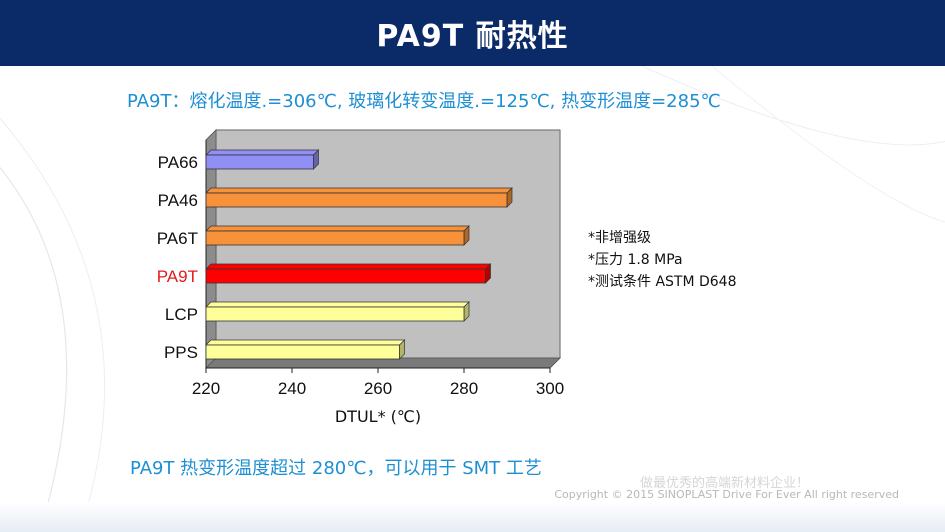 The image size is (945, 532). What do you see at coordinates (472, 517) in the screenshot?
I see `footer-band` at bounding box center [472, 517].